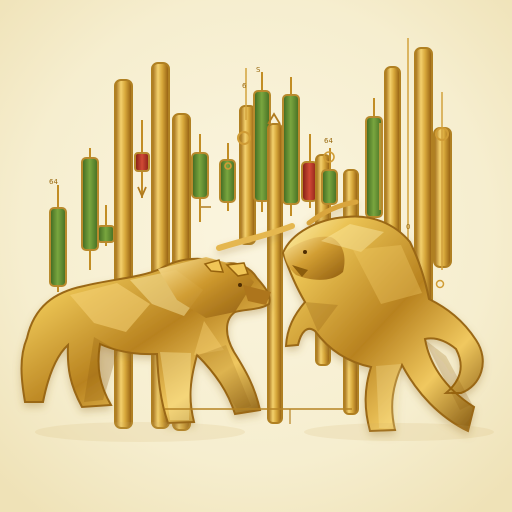 This screenshot has width=512, height=512. What do you see at coordinates (309, 171) in the screenshot?
I see `candle-red-right` at bounding box center [309, 171].